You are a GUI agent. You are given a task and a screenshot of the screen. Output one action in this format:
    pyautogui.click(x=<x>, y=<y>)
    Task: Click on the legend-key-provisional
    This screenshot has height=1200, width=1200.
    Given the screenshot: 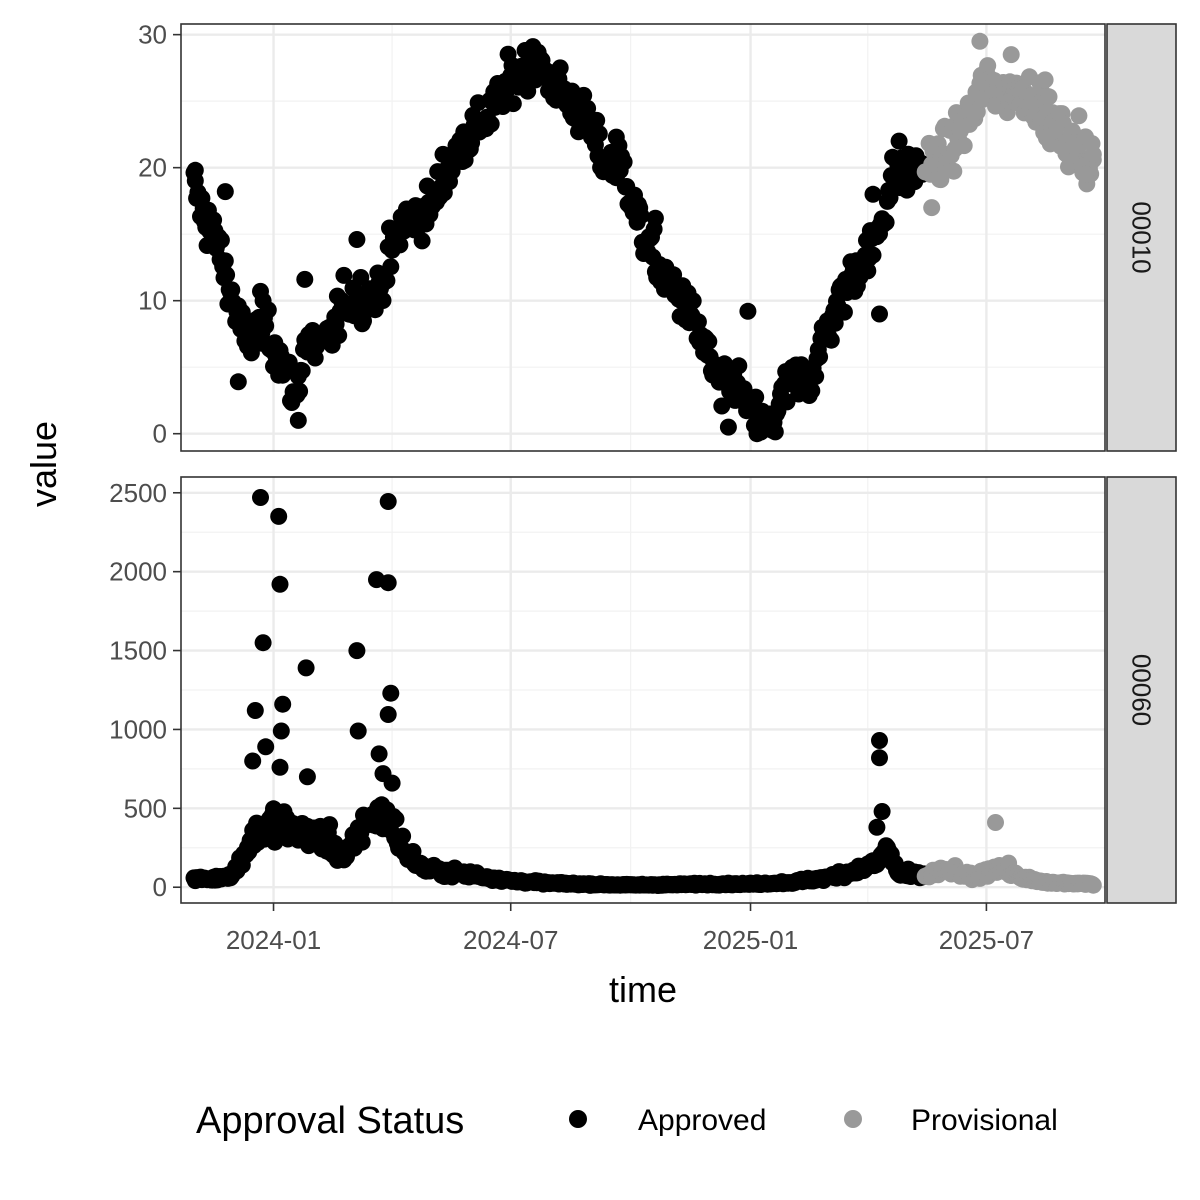 What is the action you would take?
    pyautogui.click(x=853, y=1119)
    